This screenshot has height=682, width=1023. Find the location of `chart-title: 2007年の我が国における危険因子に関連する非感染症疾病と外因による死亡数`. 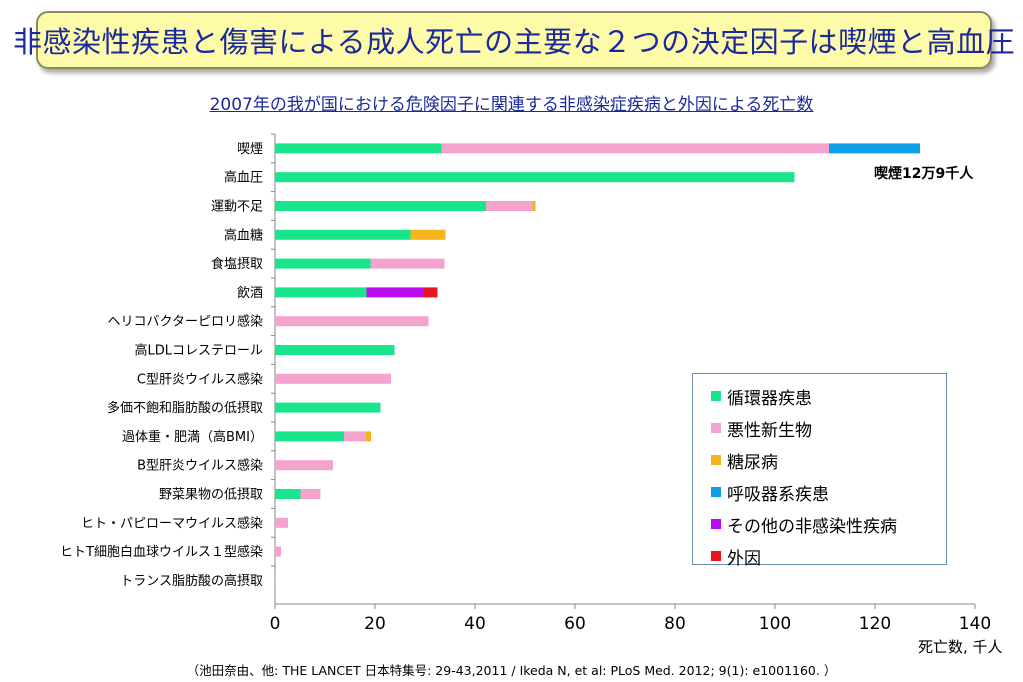

chart-title: 2007年の我が国における危険因子に関連する非感染症疾病と外因による死亡数 is located at coordinates (511, 105).